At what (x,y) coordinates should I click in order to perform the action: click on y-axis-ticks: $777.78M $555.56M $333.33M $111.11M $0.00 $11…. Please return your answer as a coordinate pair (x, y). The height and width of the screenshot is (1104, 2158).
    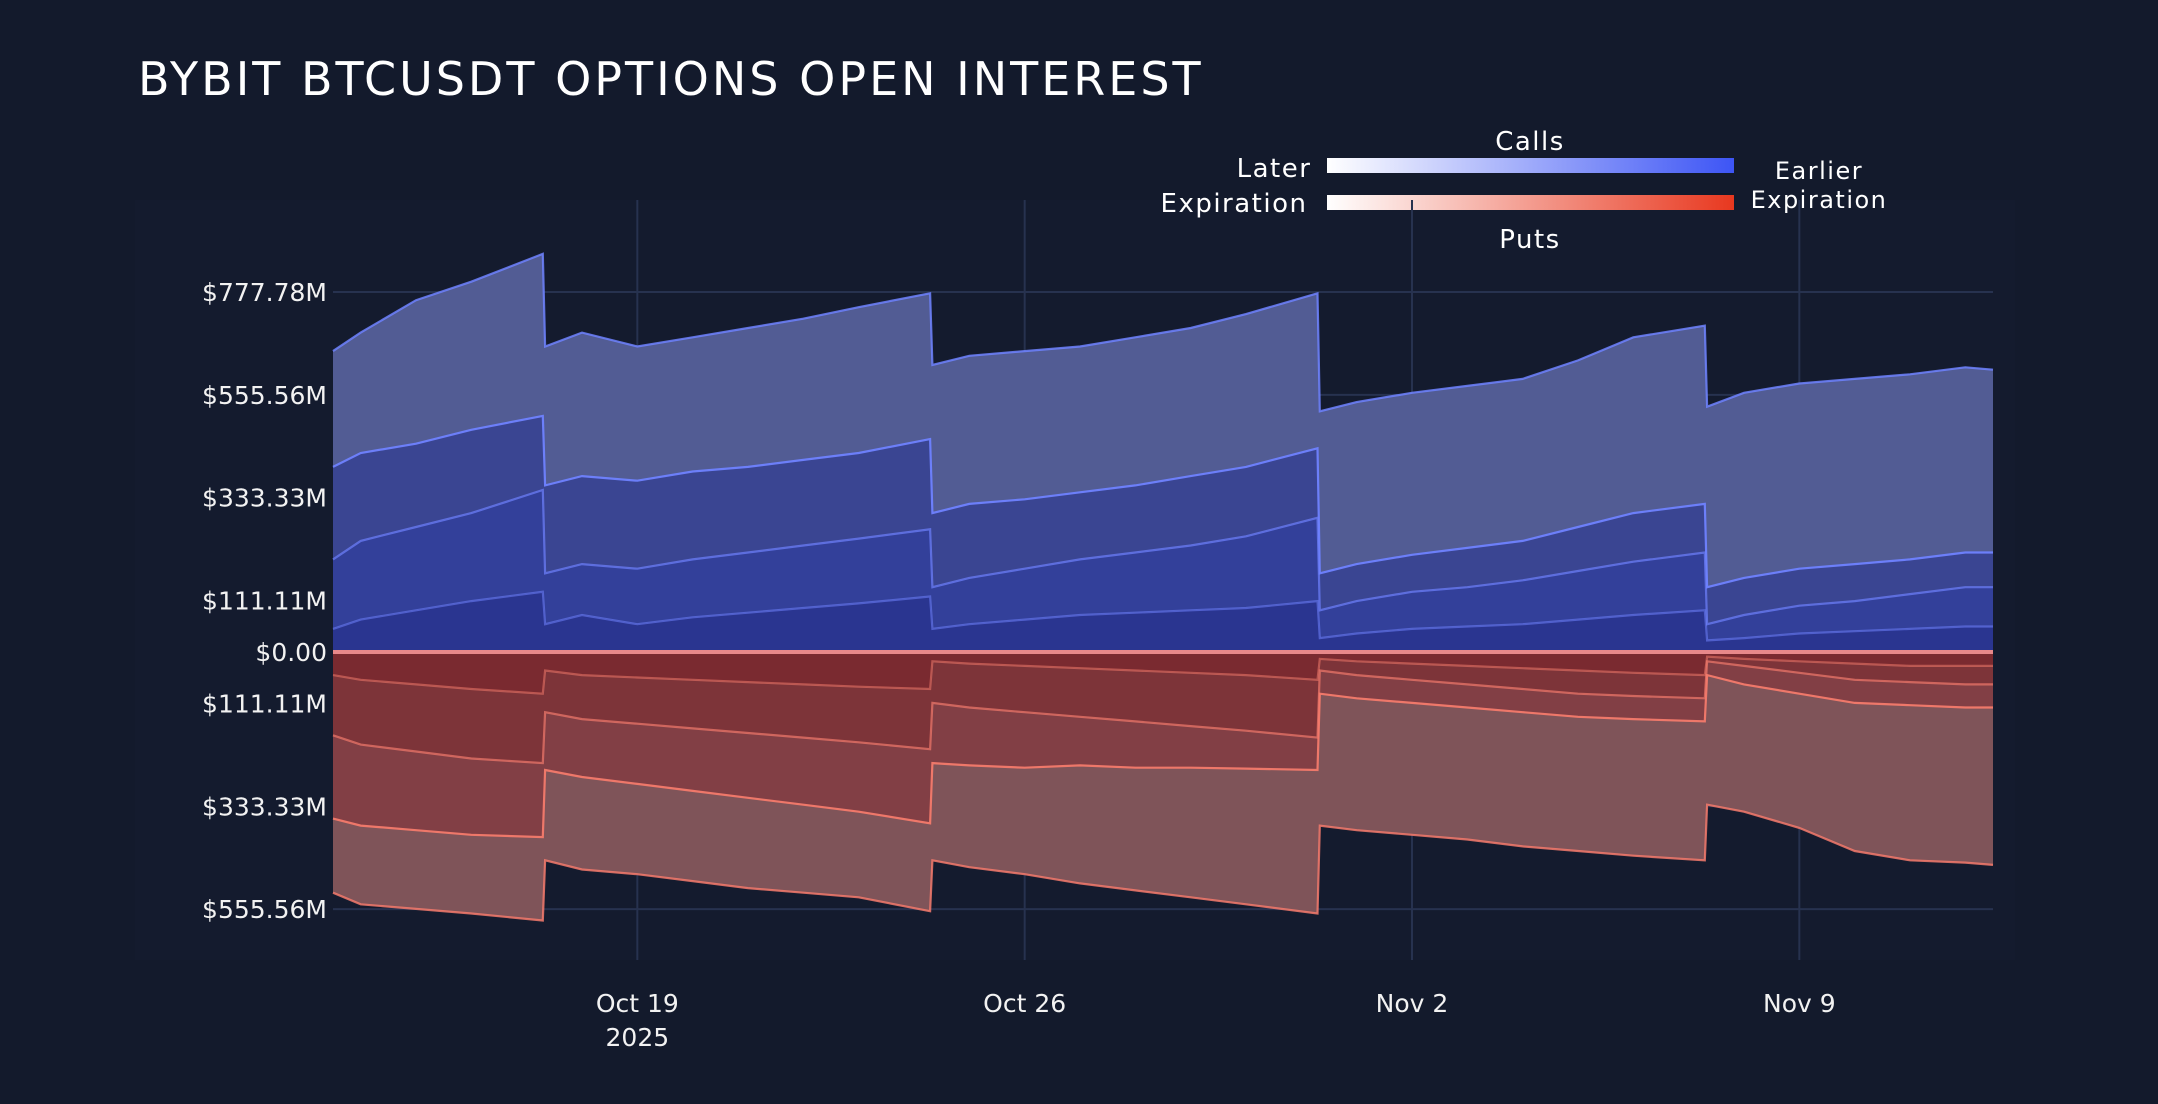
    Looking at the image, I should click on (264, 601).